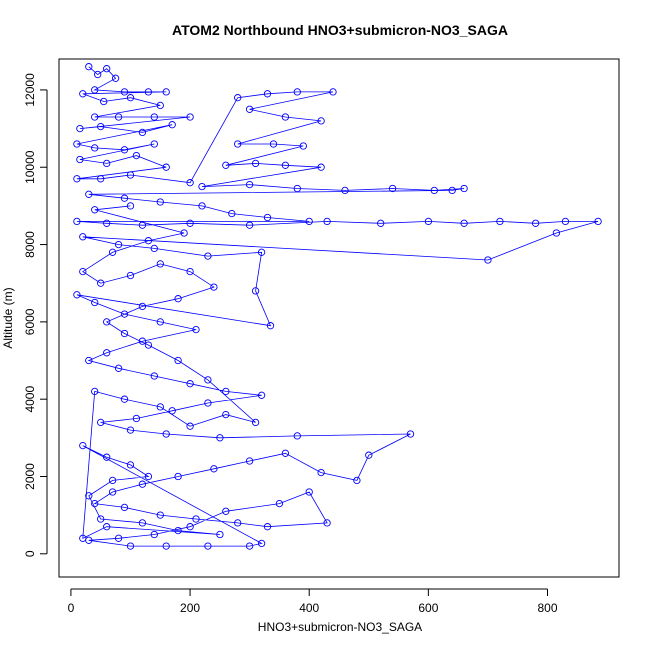 The height and width of the screenshot is (650, 650). I want to click on y-tick-label: 4000, so click(30, 399).